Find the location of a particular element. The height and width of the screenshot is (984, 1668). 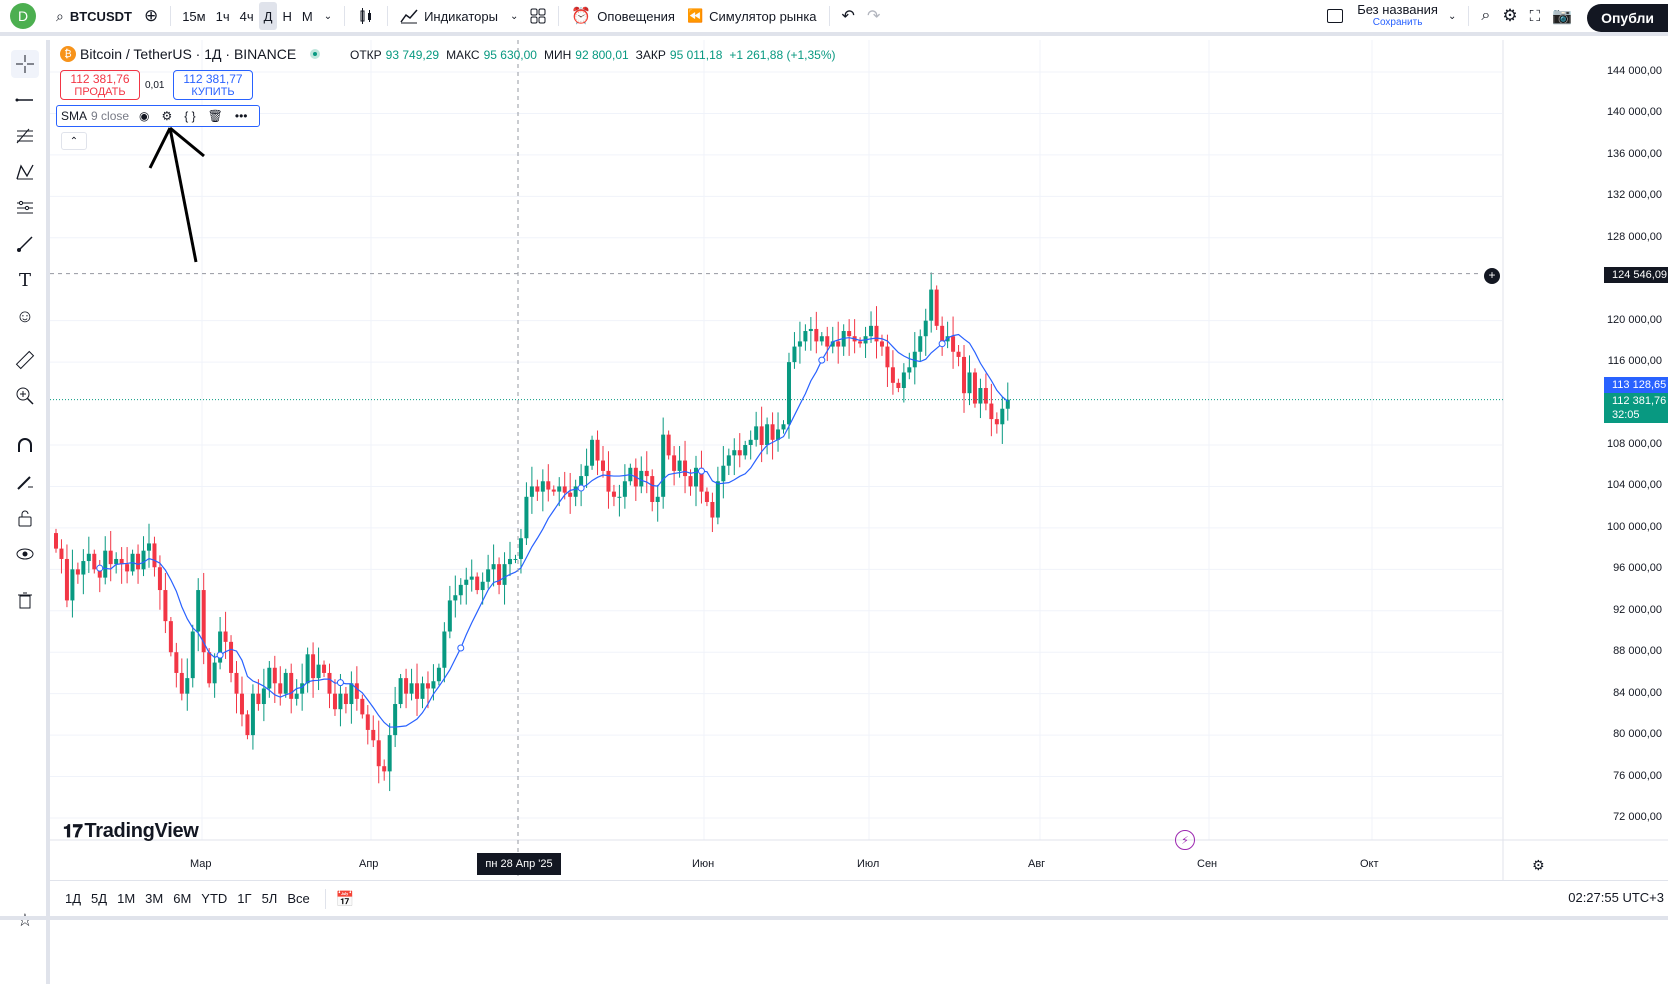

more-icon: ••• is located at coordinates (241, 116).